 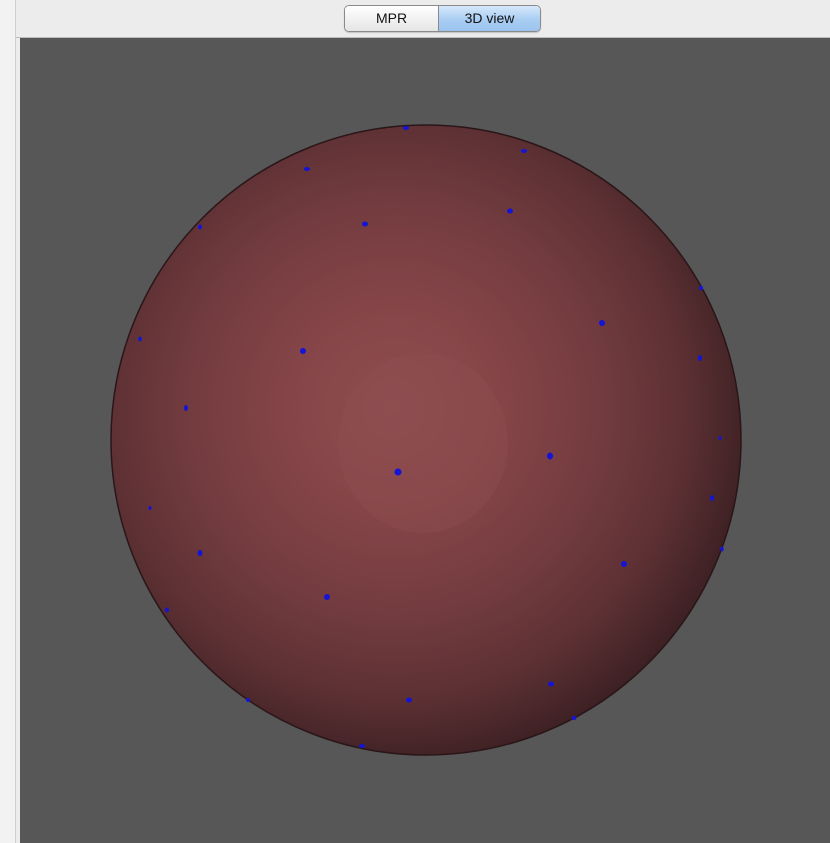 What do you see at coordinates (392, 18) in the screenshot?
I see `tab-mpr: MPR` at bounding box center [392, 18].